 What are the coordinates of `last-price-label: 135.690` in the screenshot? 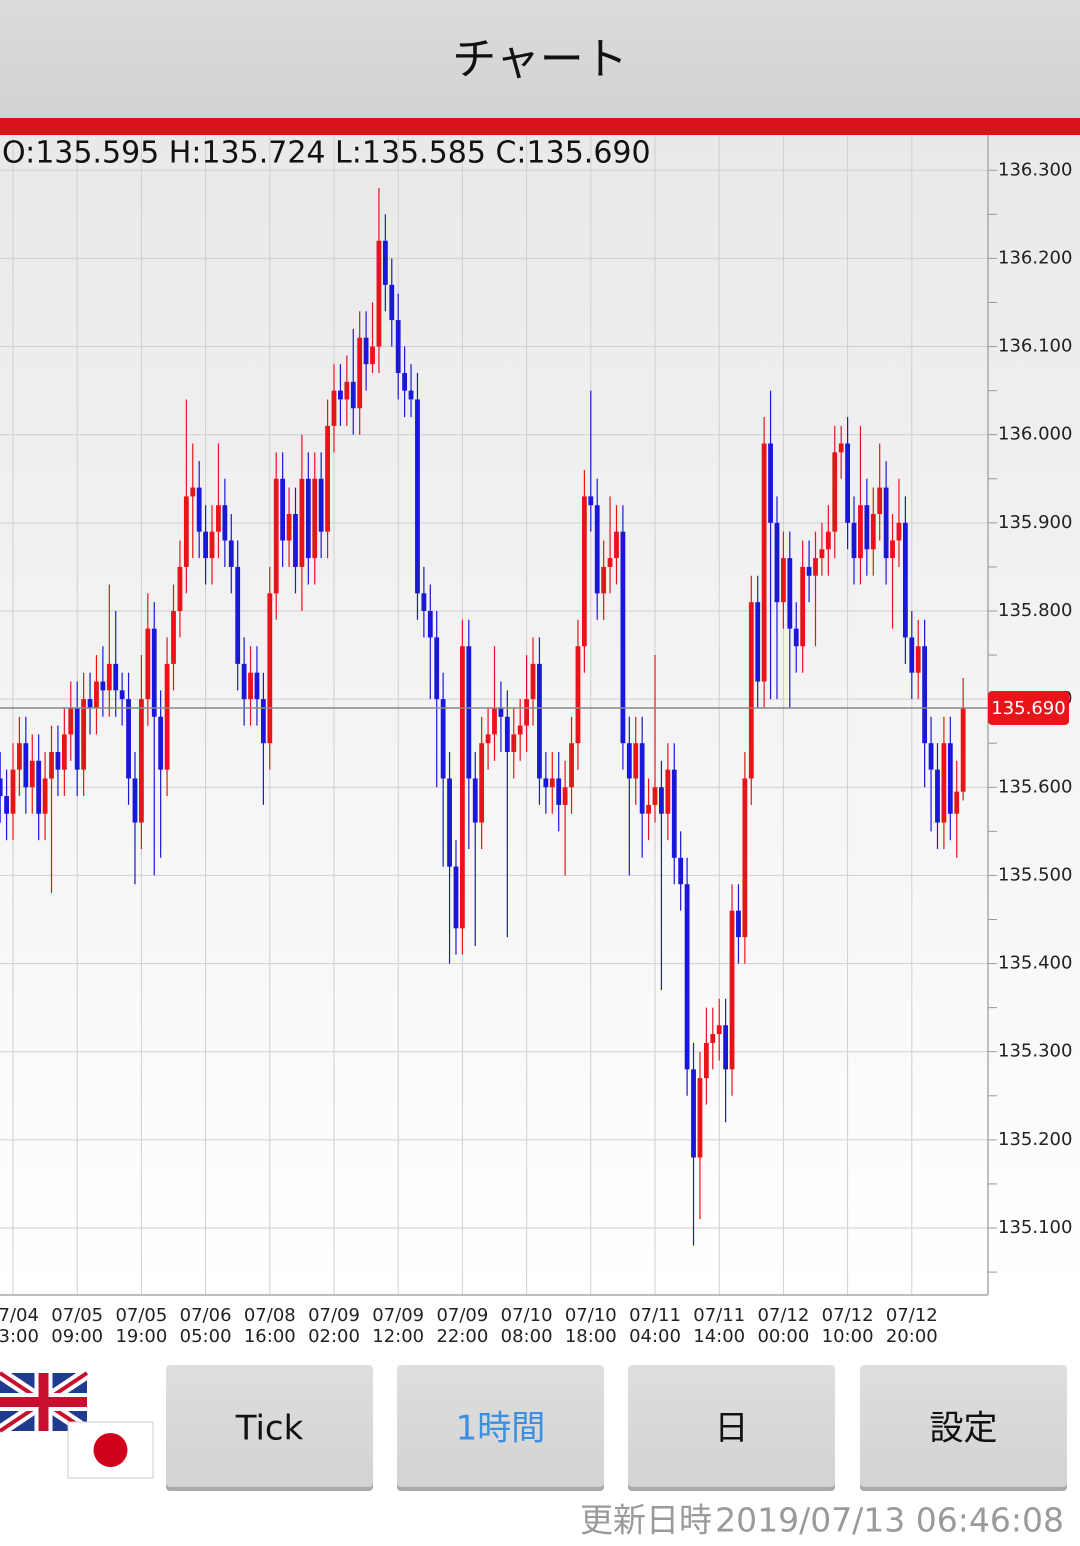 It's located at (1028, 708).